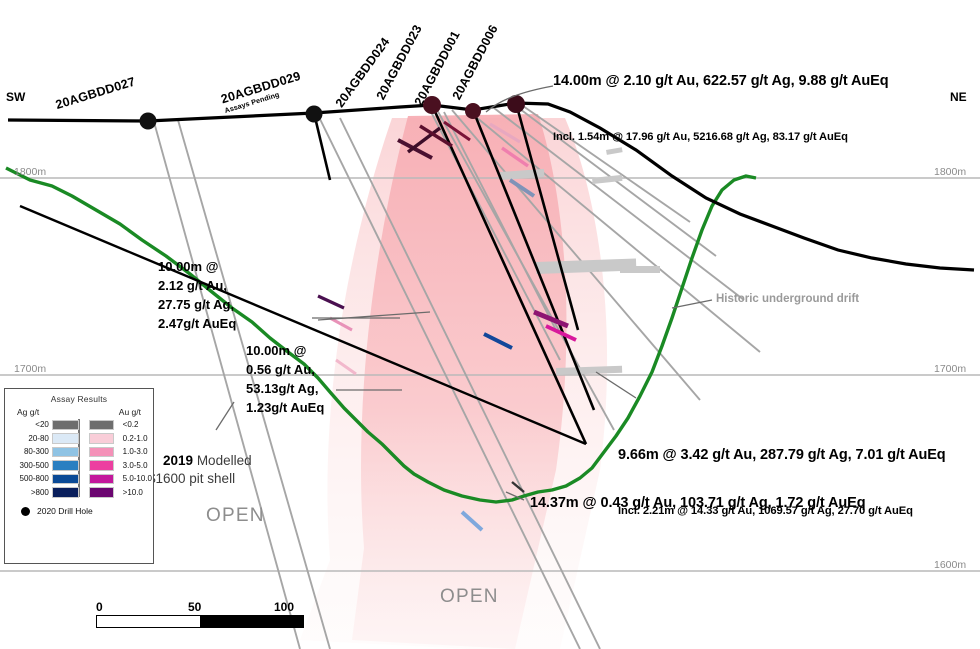  I want to click on legend-row: >800 >10.0, so click(79, 493).